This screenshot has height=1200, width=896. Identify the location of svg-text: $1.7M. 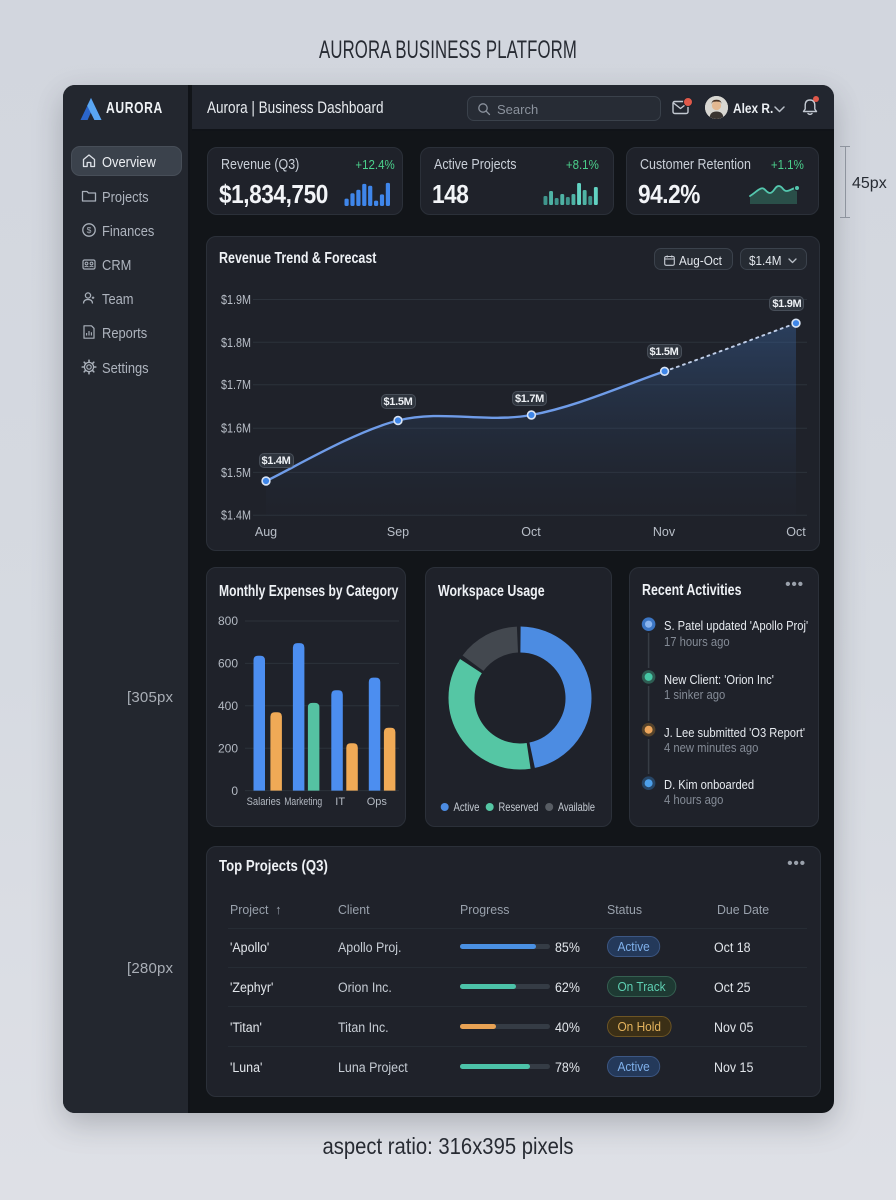
(236, 385).